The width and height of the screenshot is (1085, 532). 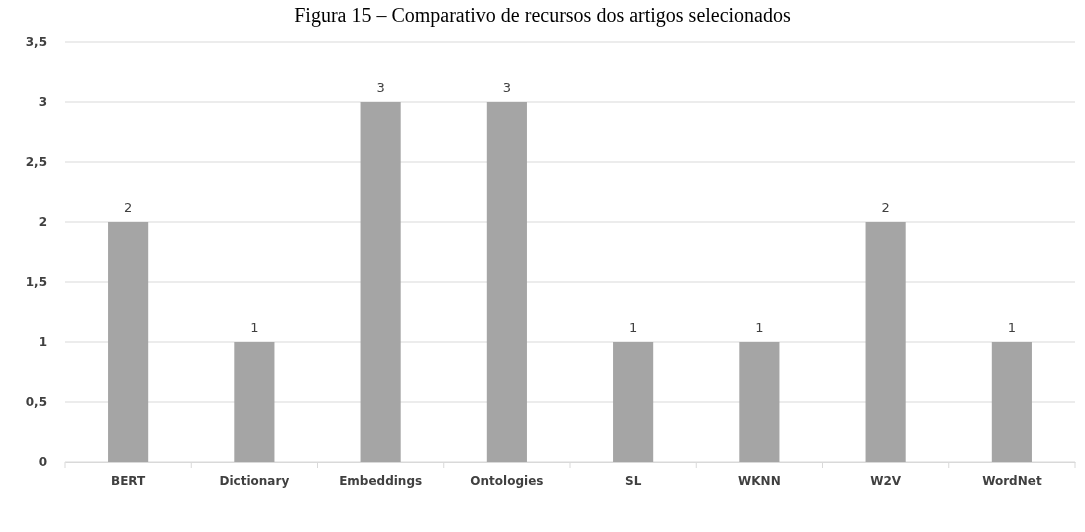 What do you see at coordinates (42, 342) in the screenshot?
I see `y-tick-label: 1` at bounding box center [42, 342].